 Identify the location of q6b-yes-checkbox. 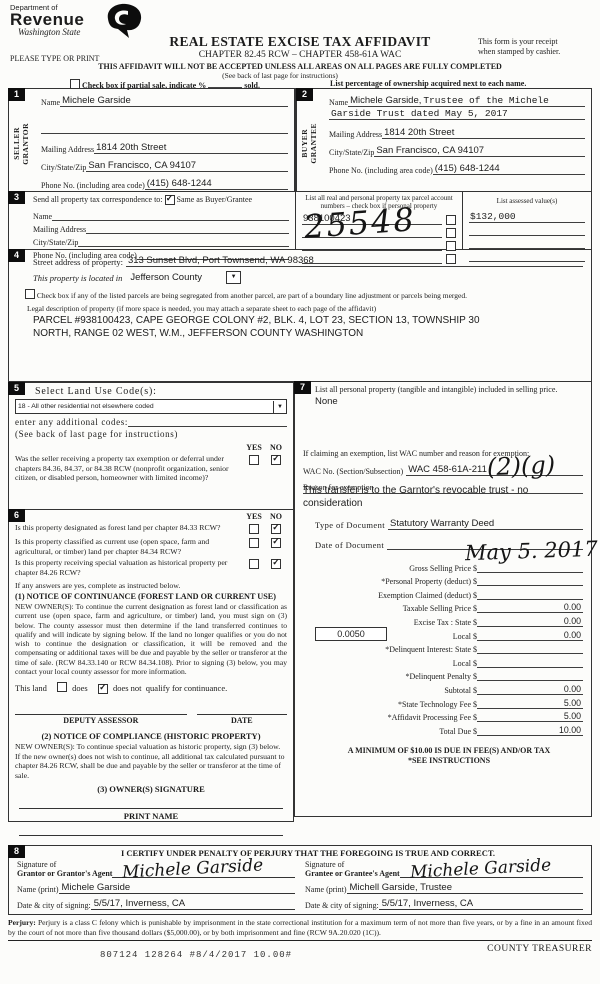
(254, 543).